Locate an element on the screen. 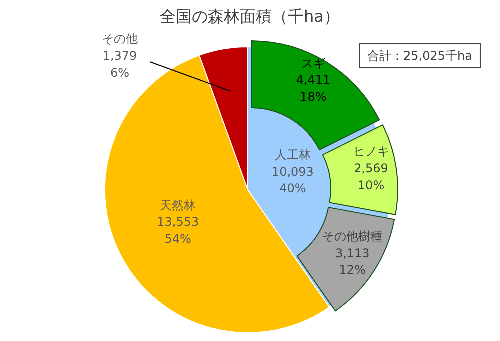 The image size is (500, 341). text: 合計：25,025千ha is located at coordinates (420, 56).